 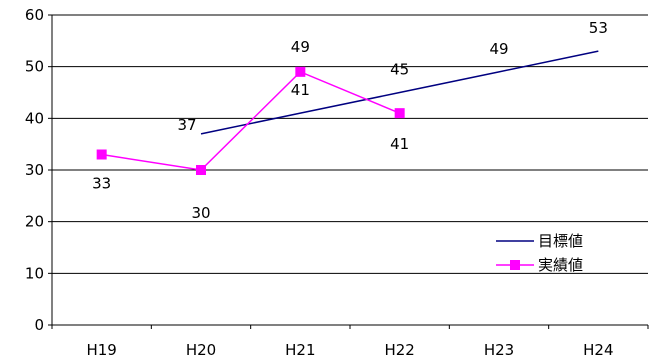 What do you see at coordinates (34, 118) in the screenshot?
I see `y-tick-label: 40` at bounding box center [34, 118].